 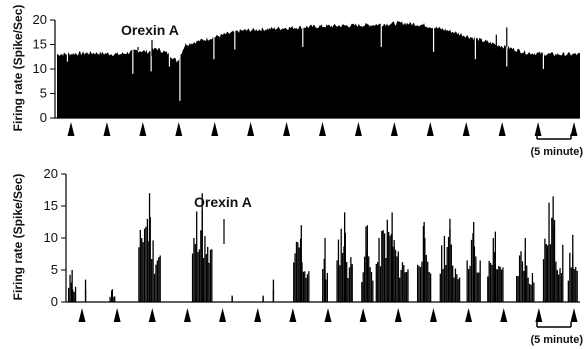 I want to click on bottom-y-ticks: 0 5 10 15 20, so click(x=55, y=237).